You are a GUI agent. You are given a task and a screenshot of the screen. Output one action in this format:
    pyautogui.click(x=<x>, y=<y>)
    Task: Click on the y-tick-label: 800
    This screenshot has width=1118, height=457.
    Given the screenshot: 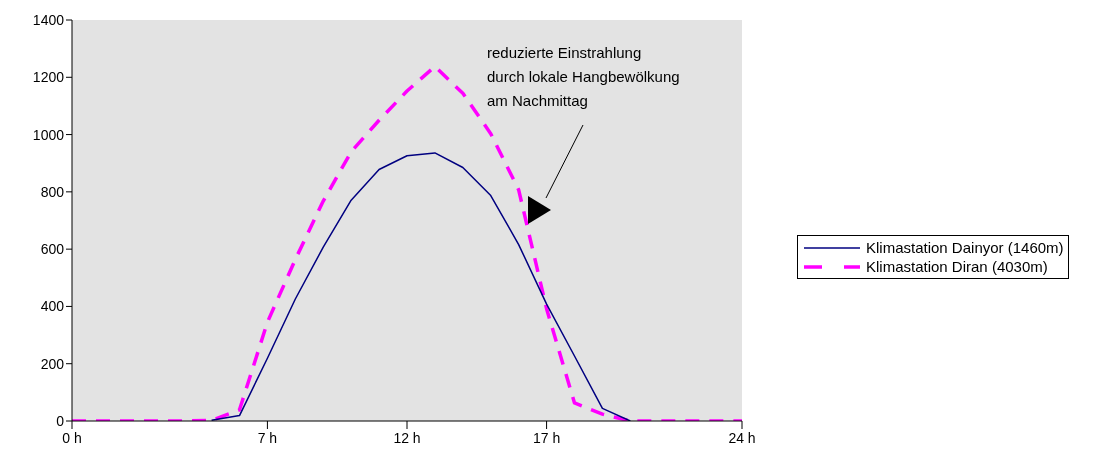 What is the action you would take?
    pyautogui.click(x=52, y=191)
    